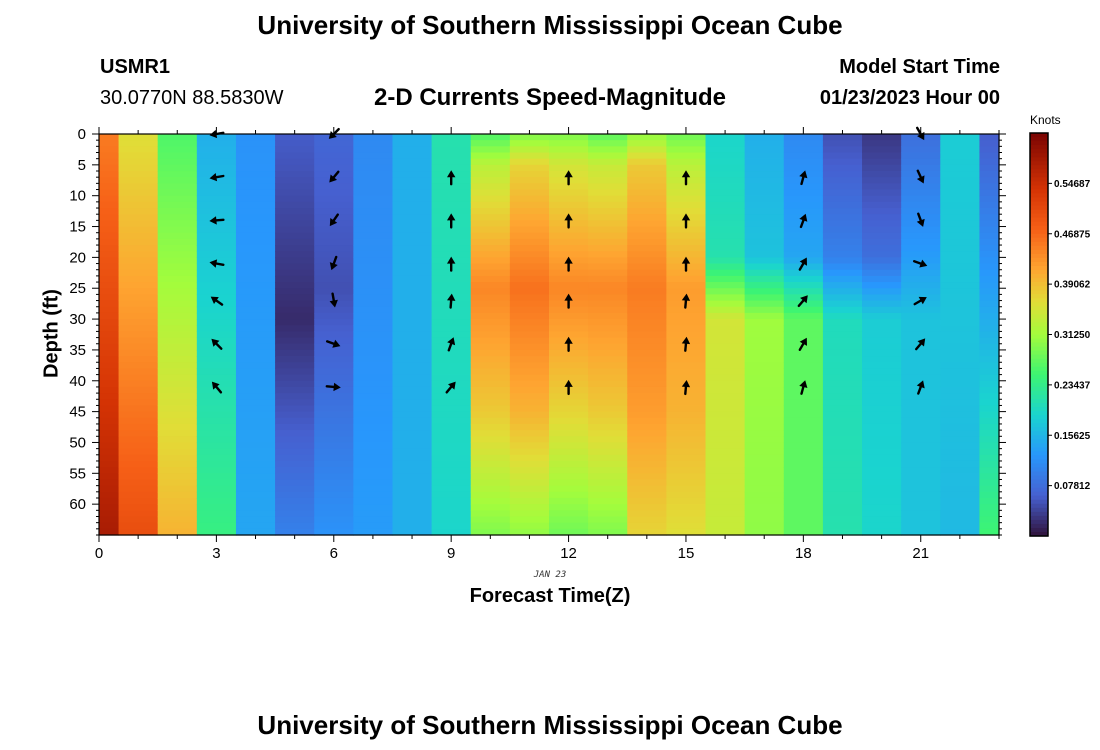  What do you see at coordinates (334, 553) in the screenshot?
I see `x-tick-label: 6` at bounding box center [334, 553].